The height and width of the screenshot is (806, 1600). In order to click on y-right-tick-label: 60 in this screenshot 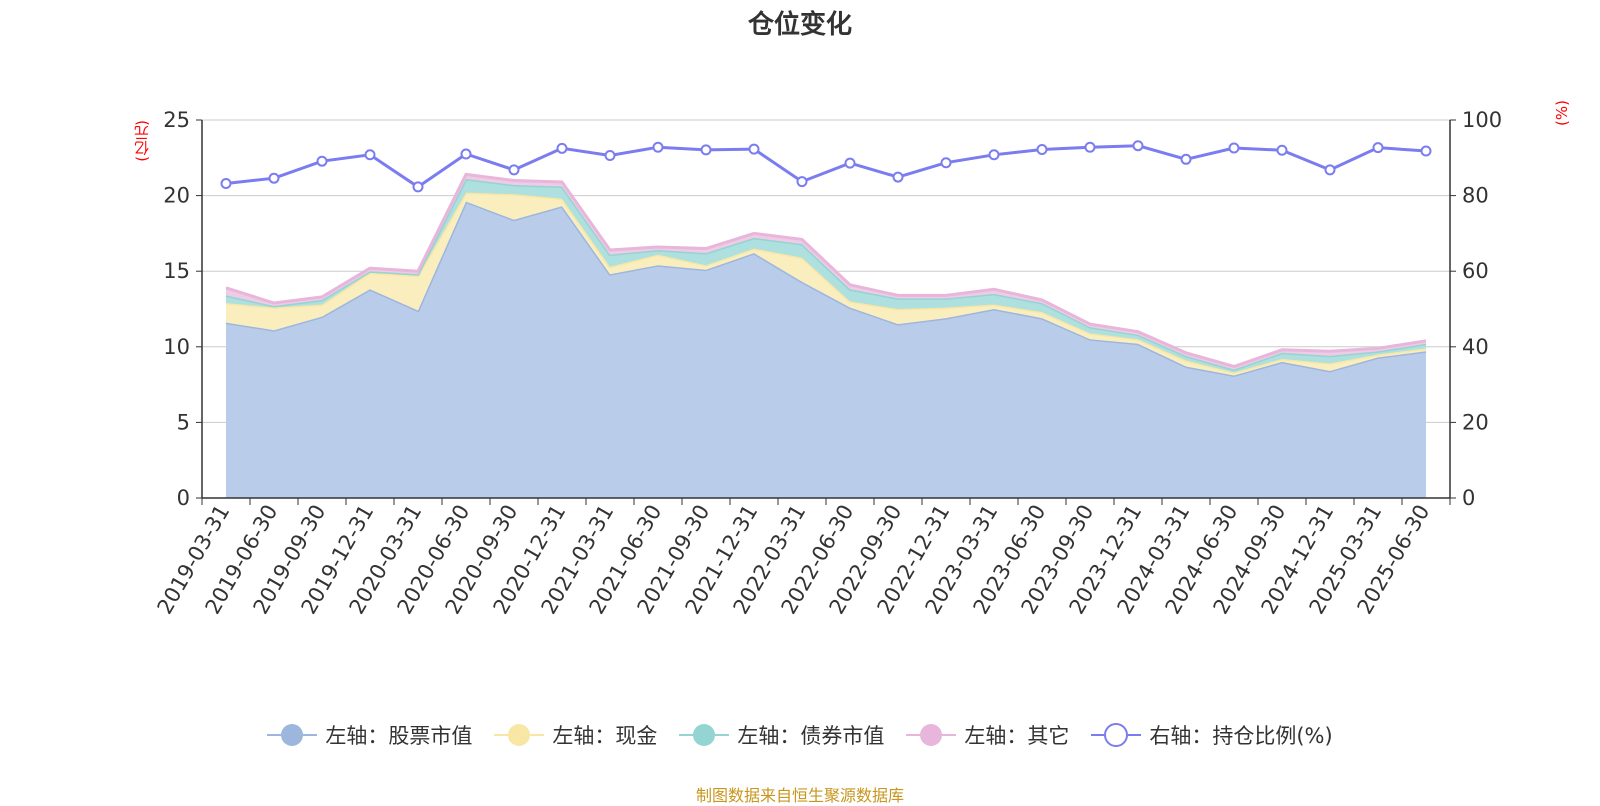, I will do `click(1475, 271)`.